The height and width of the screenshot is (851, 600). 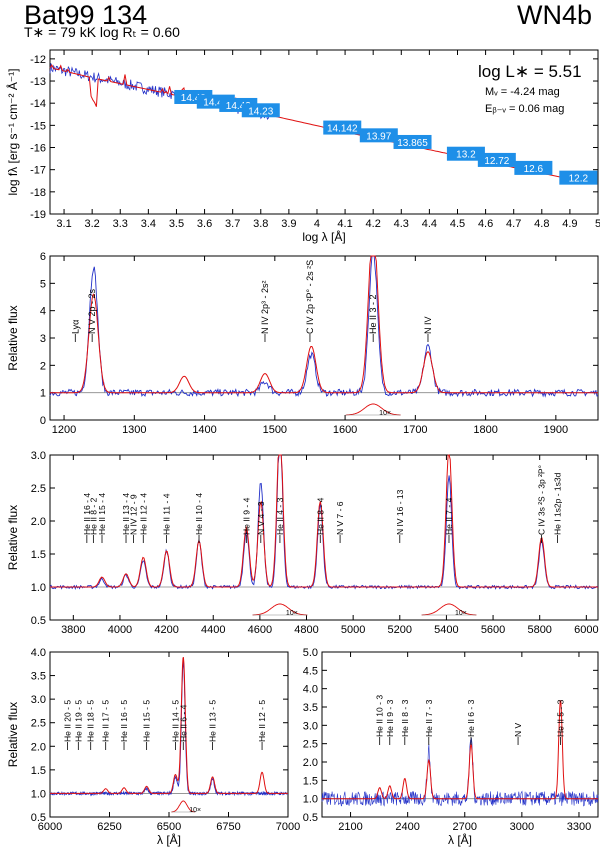 I want to click on red-line-label: He II 13 - 5, so click(x=213, y=721).